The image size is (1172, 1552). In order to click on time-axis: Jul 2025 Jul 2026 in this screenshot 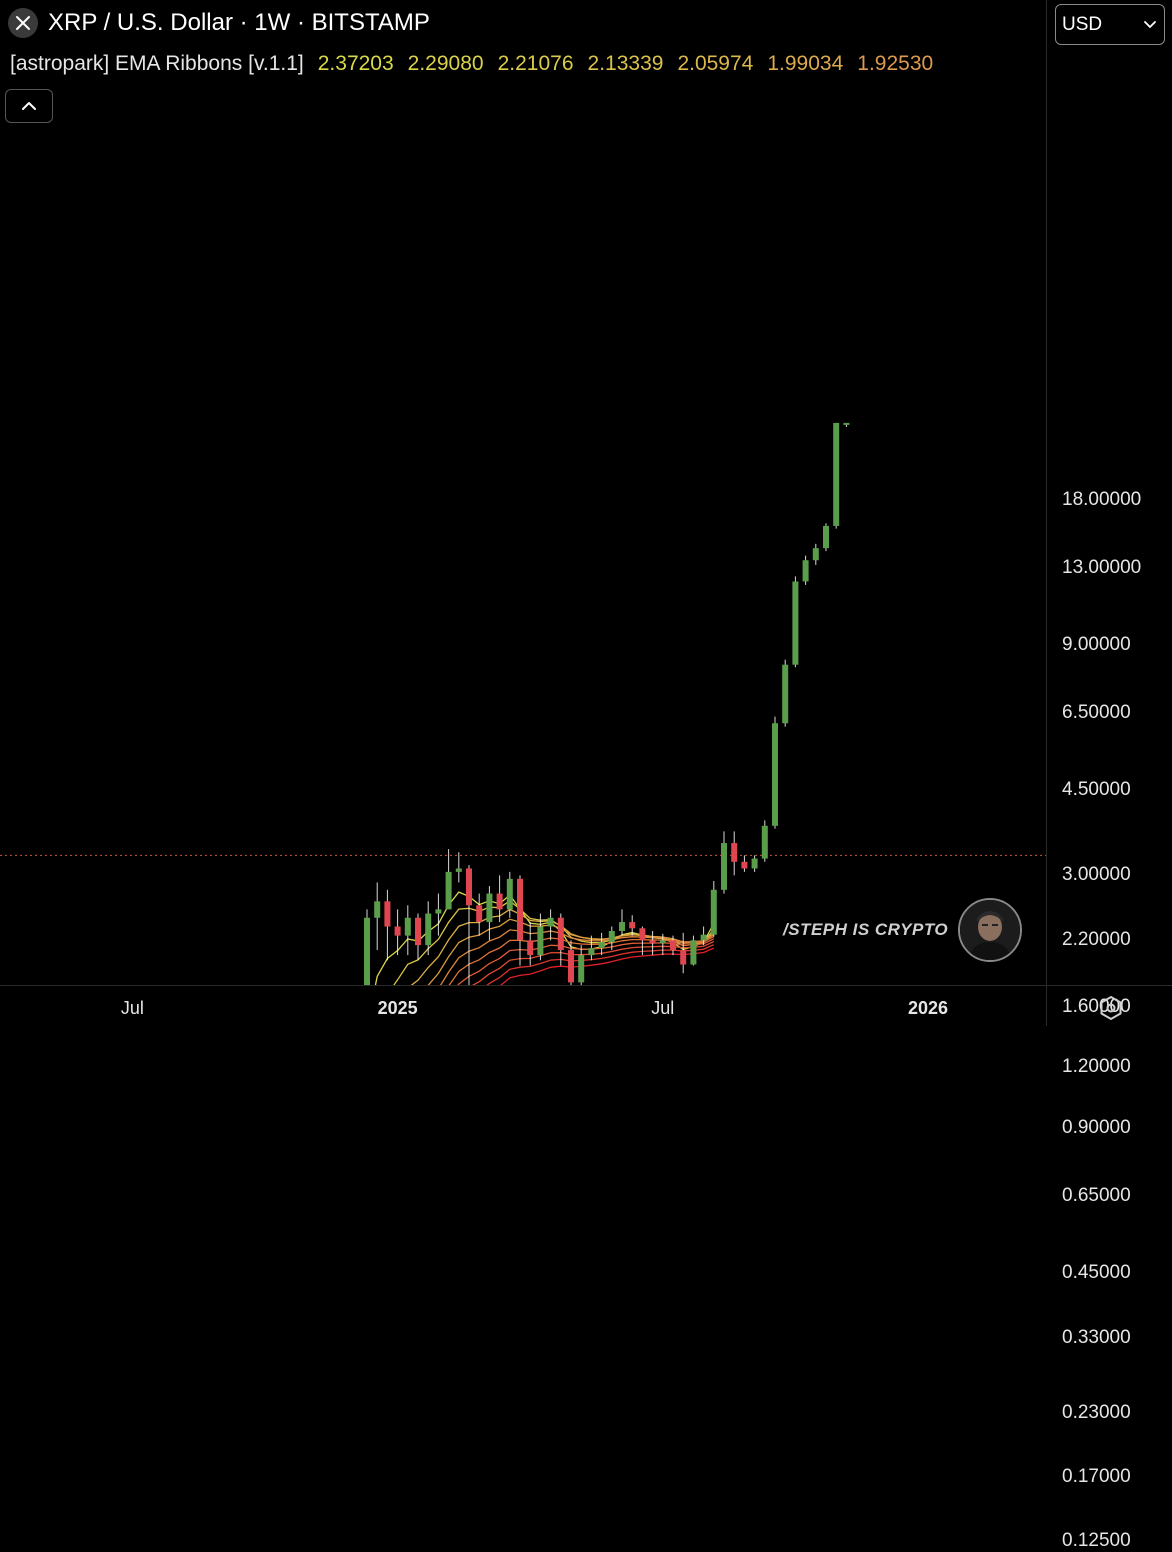, I will do `click(523, 1005)`.